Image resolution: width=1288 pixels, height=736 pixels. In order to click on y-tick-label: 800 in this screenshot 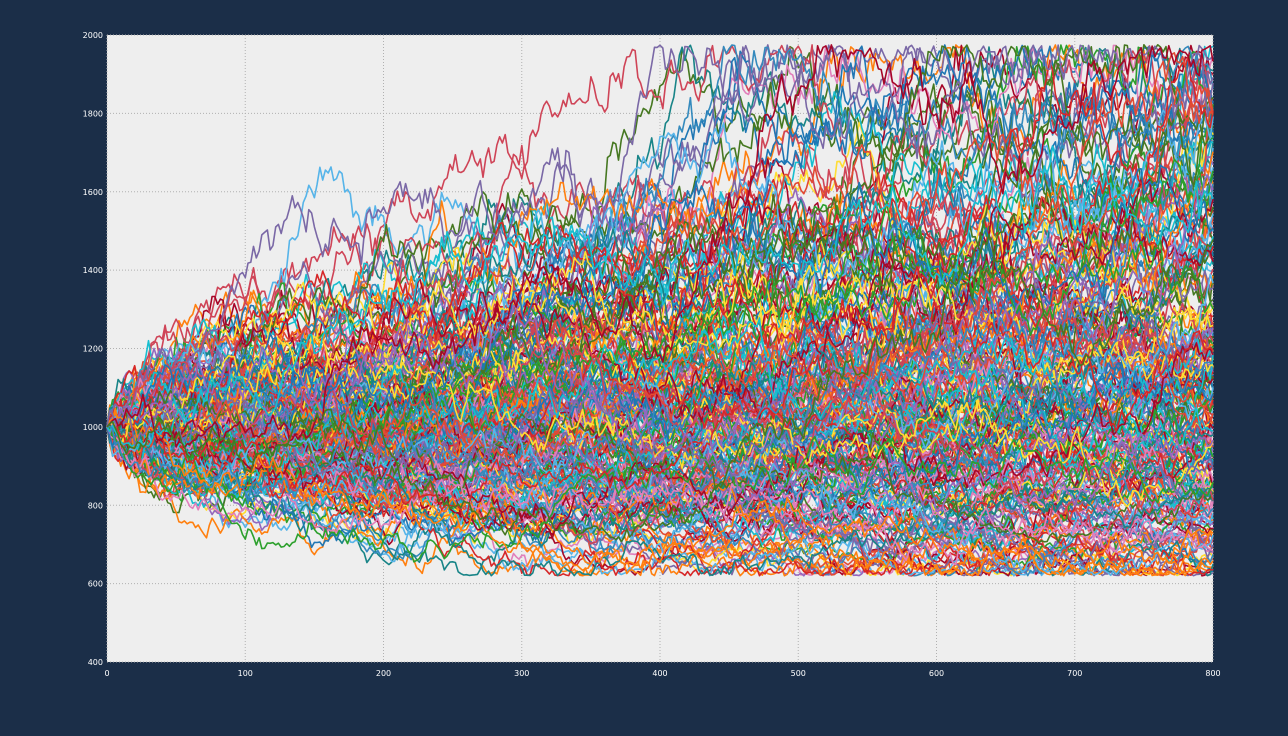, I will do `click(95, 505)`.